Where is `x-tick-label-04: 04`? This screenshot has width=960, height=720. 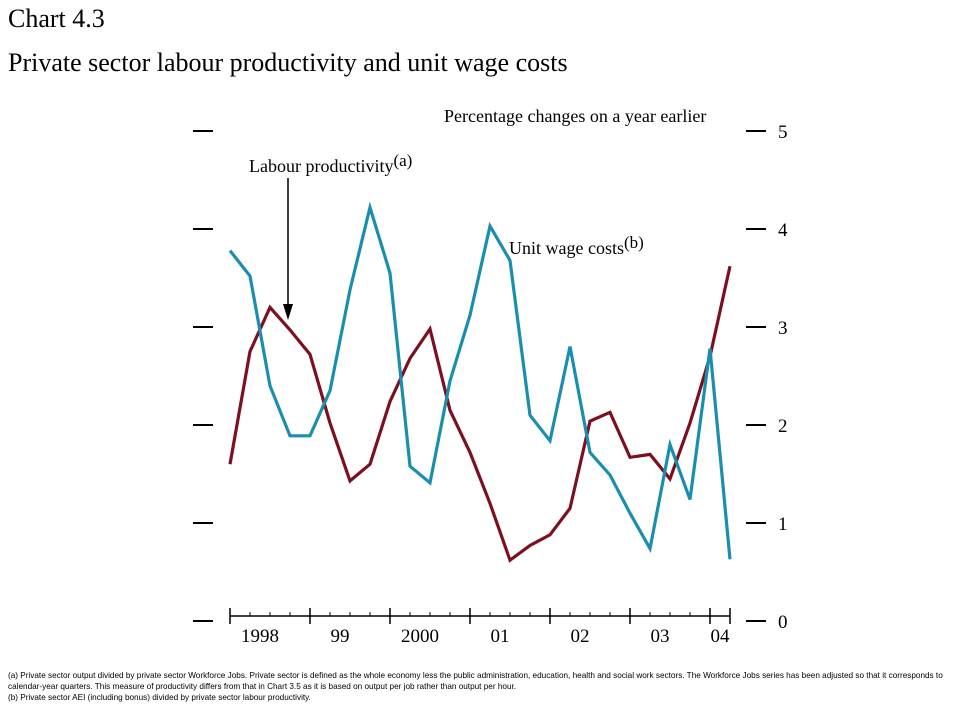
x-tick-label-04: 04 is located at coordinates (721, 636).